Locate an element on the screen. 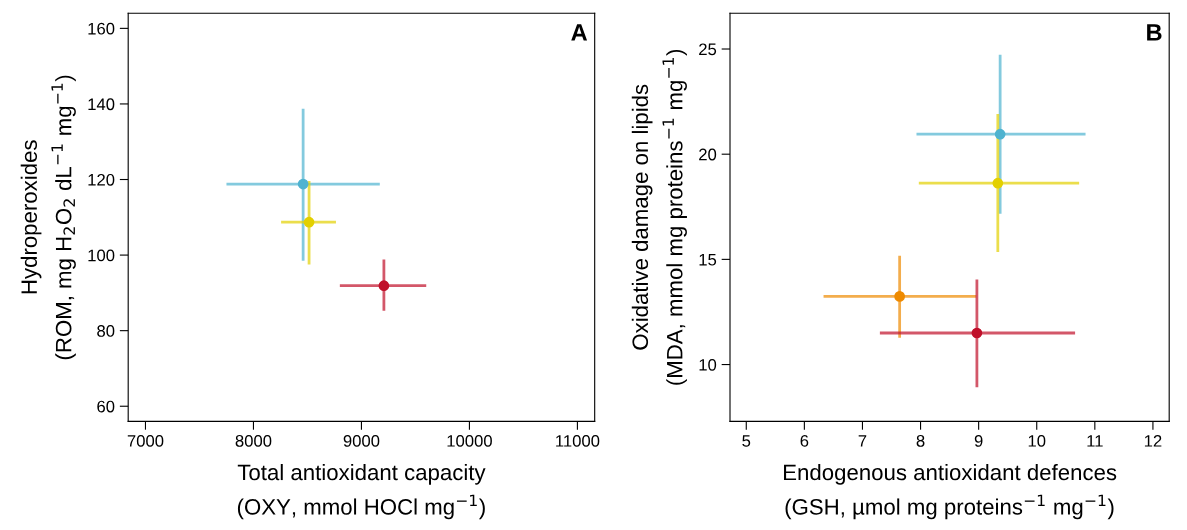 The height and width of the screenshot is (530, 1187). x-tick-label: 9000 is located at coordinates (361, 440).